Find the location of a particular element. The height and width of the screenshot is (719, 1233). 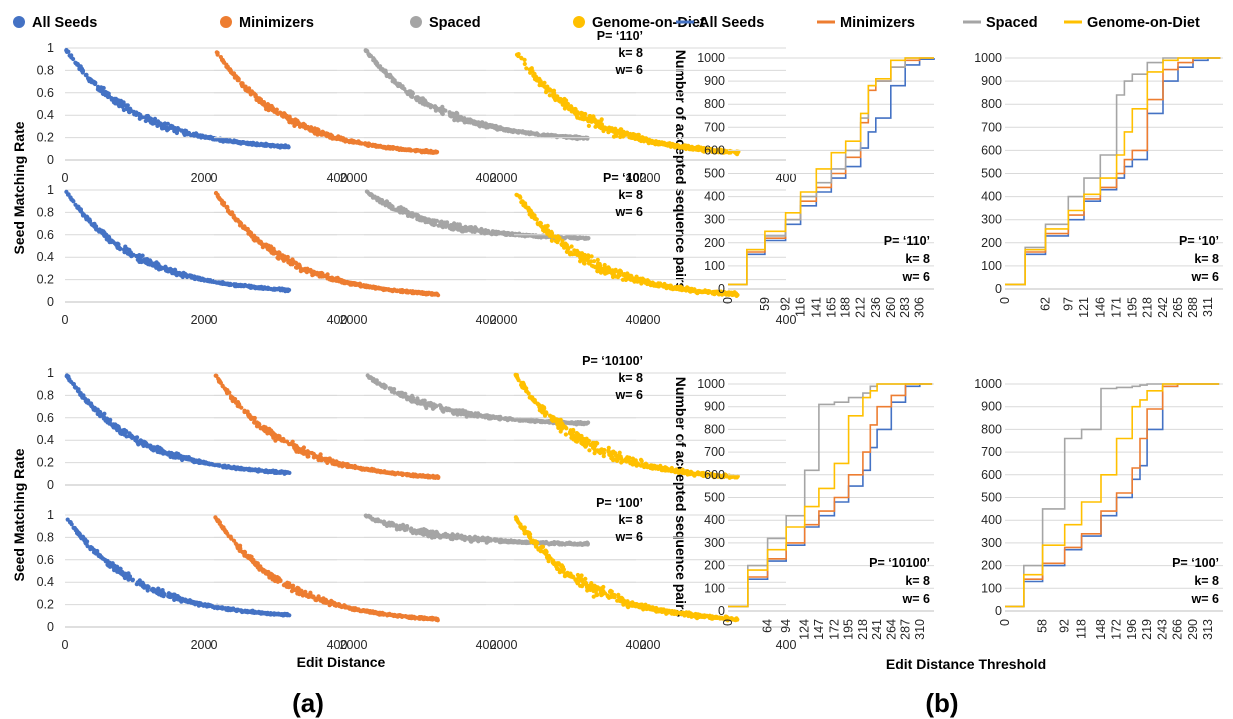

y-tick-label: 0.2 is located at coordinates (45, 463).